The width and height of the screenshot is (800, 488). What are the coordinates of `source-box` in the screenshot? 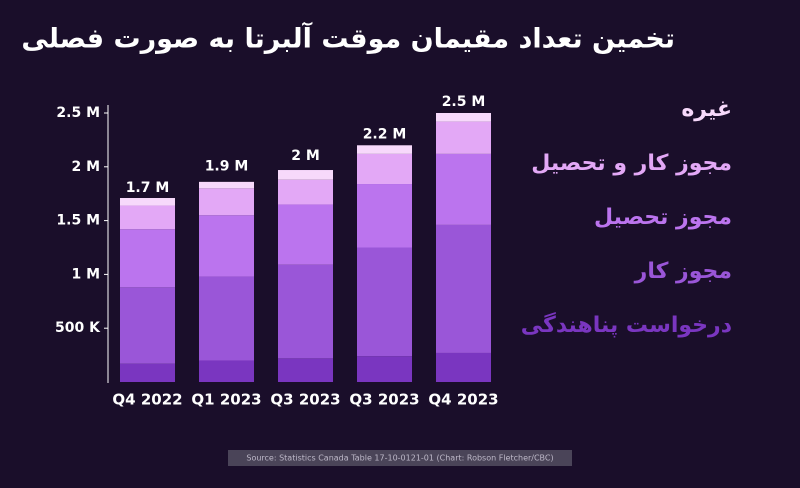 It's located at (400, 458).